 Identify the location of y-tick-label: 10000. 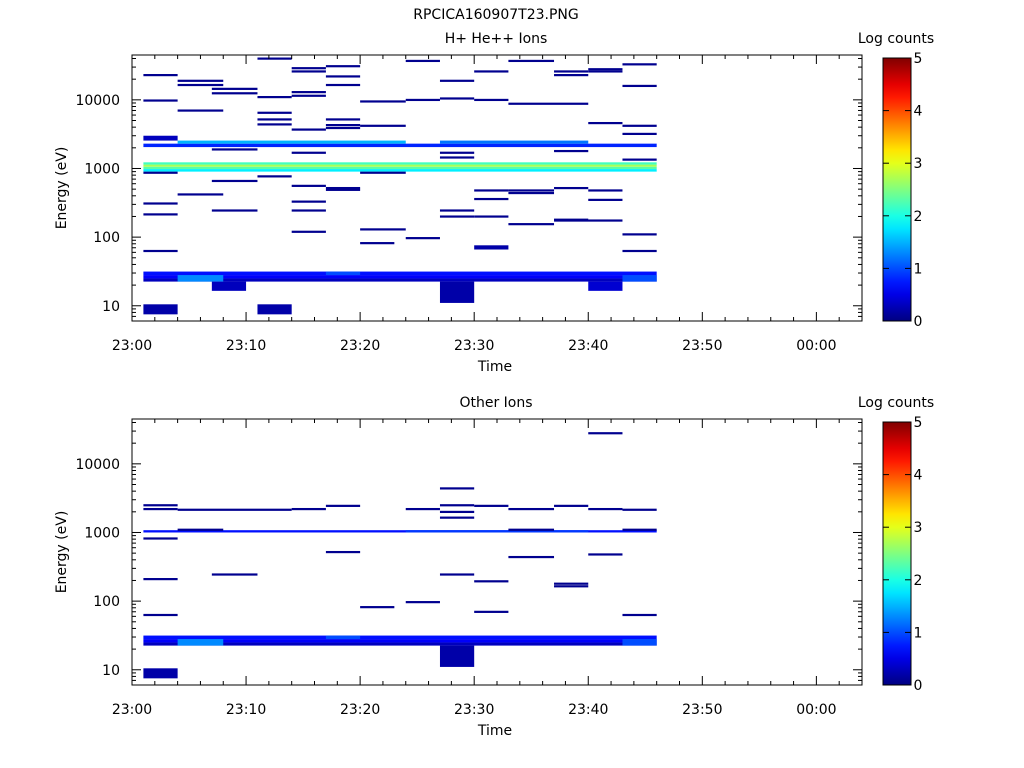
(97, 465).